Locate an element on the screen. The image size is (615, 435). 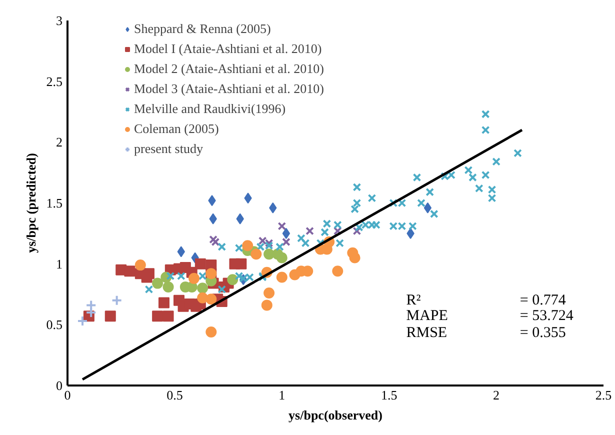
x-axis-title: ys/bpc(observed) is located at coordinates (335, 415).